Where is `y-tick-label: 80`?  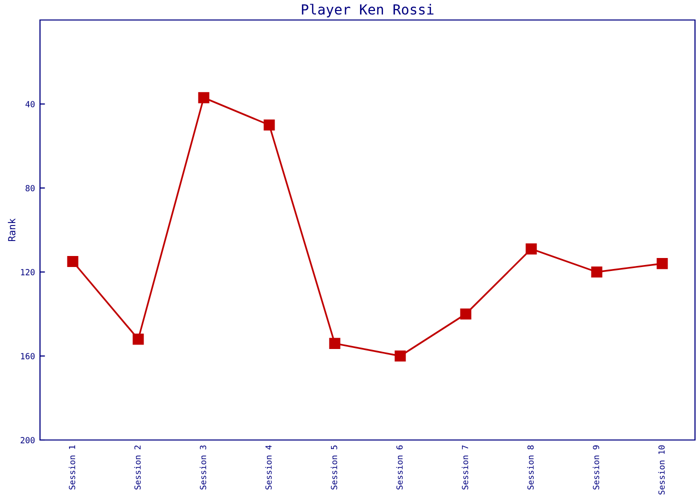
y-tick-label: 80 is located at coordinates (30, 188).